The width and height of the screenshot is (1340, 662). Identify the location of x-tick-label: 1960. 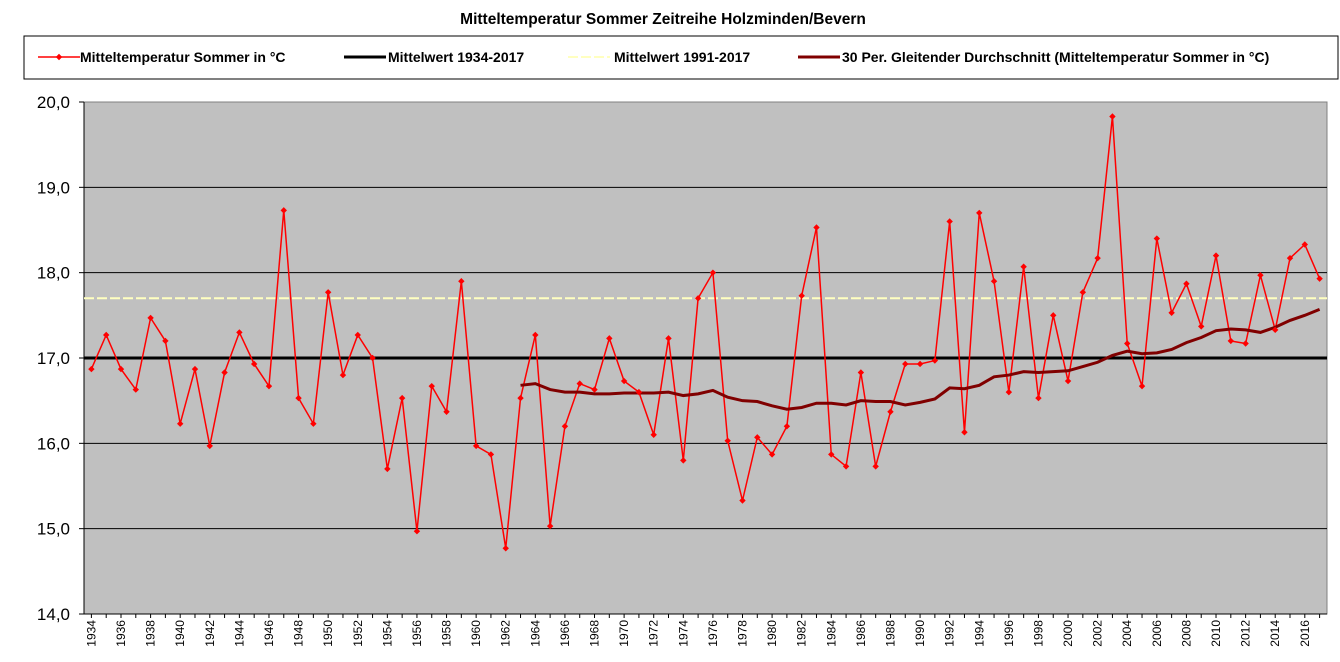
(476, 633).